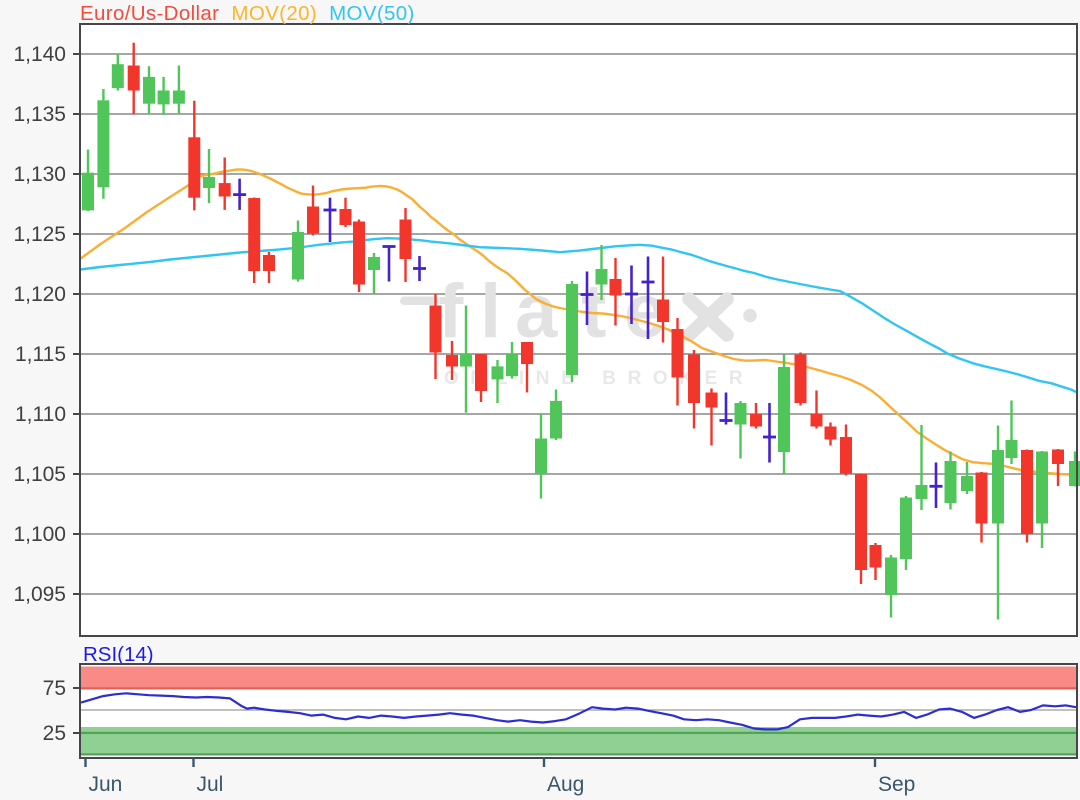 This screenshot has height=800, width=1080. What do you see at coordinates (40, 354) in the screenshot?
I see `svg-text: 1,115` at bounding box center [40, 354].